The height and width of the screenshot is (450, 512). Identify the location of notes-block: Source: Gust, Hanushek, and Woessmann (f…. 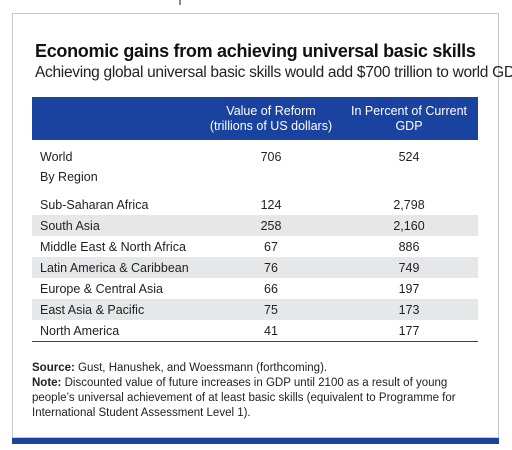
(257, 391).